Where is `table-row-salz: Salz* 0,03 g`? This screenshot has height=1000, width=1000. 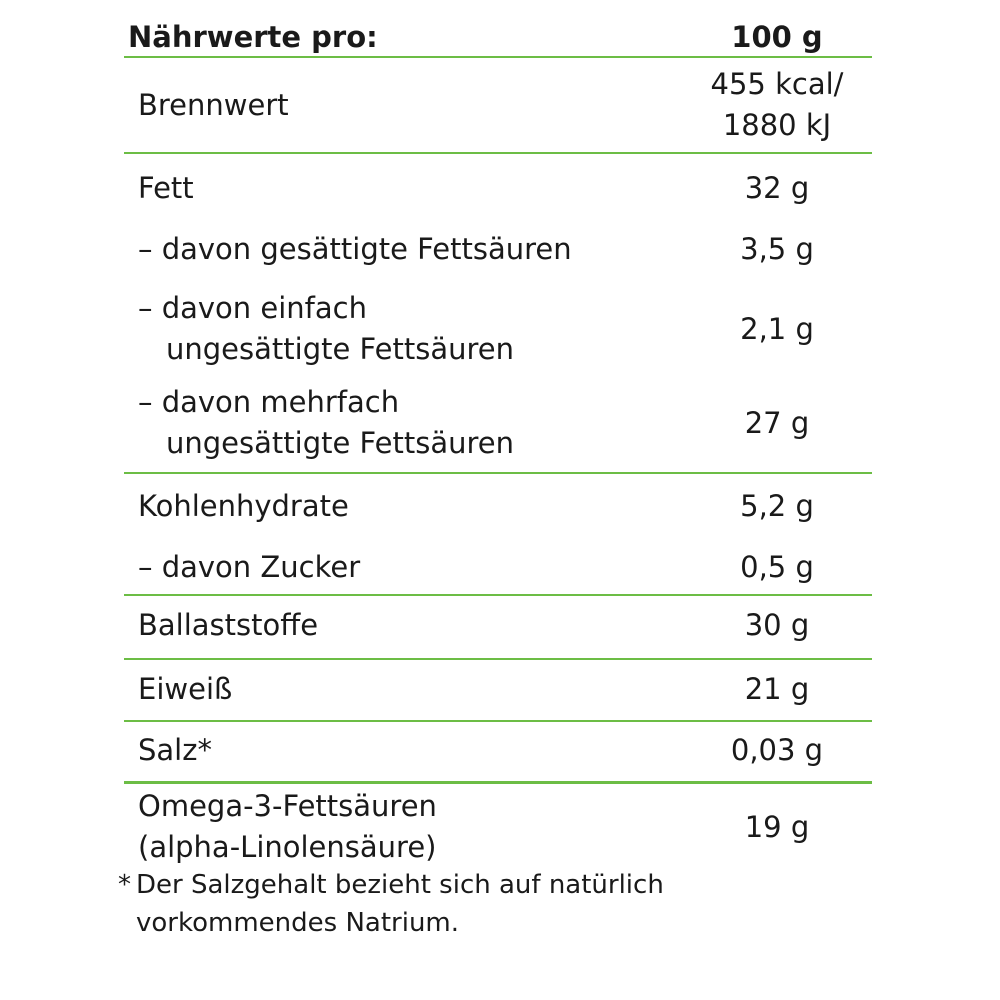
table-row-salz: Salz* 0,03 g is located at coordinates (498, 751).